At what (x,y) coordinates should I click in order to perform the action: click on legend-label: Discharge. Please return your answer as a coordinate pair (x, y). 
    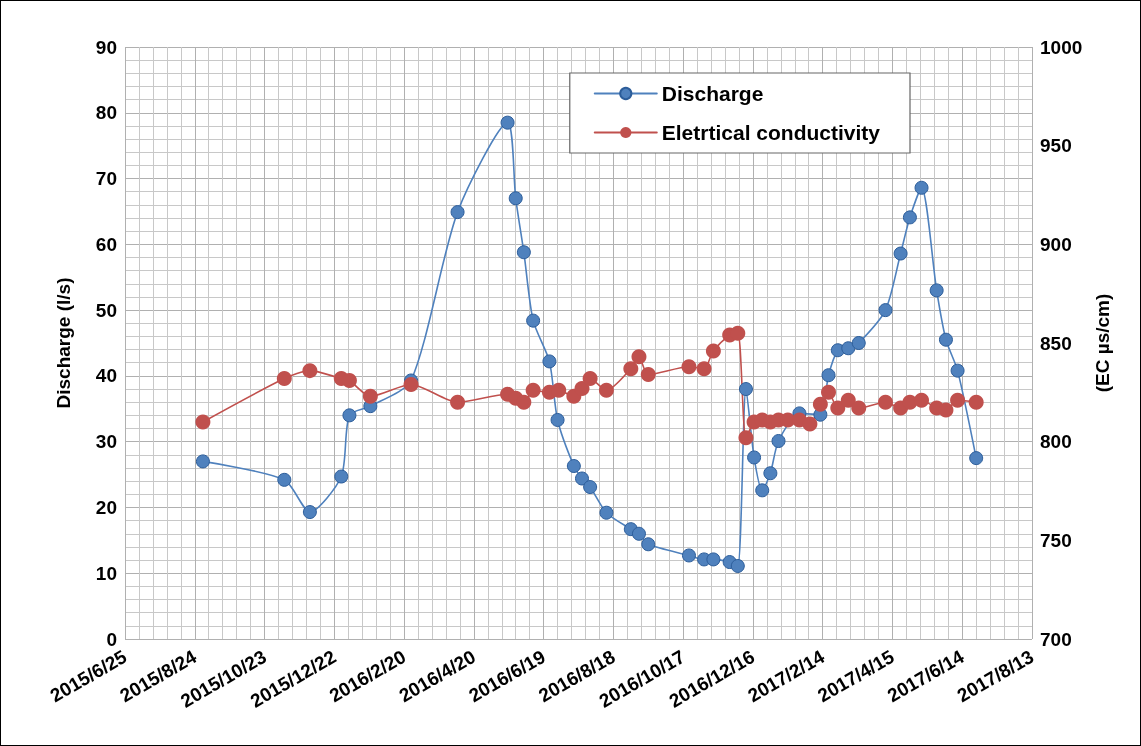
    Looking at the image, I should click on (712, 93).